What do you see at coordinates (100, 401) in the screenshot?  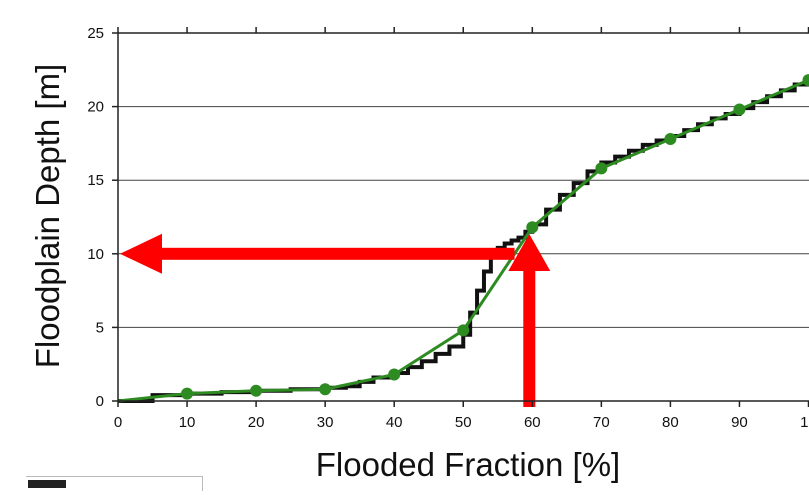 I see `y-tick-label: 0` at bounding box center [100, 401].